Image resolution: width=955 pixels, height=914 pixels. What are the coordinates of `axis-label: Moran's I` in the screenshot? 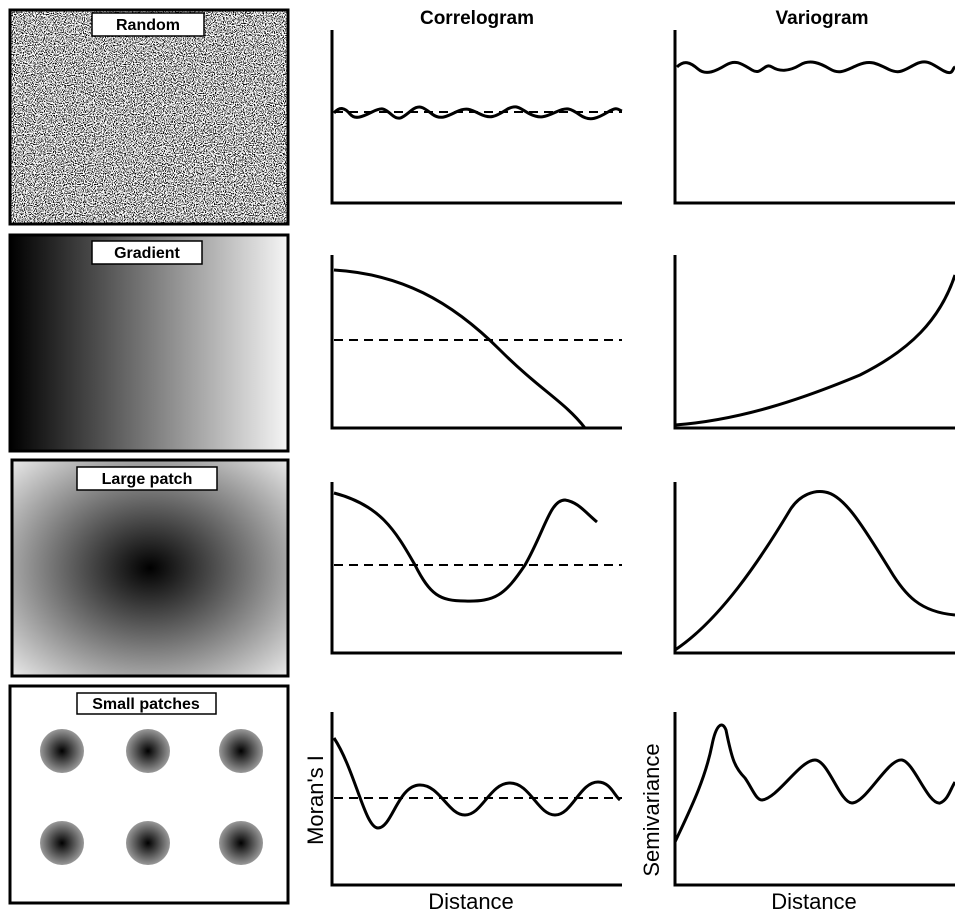 It's located at (315, 800).